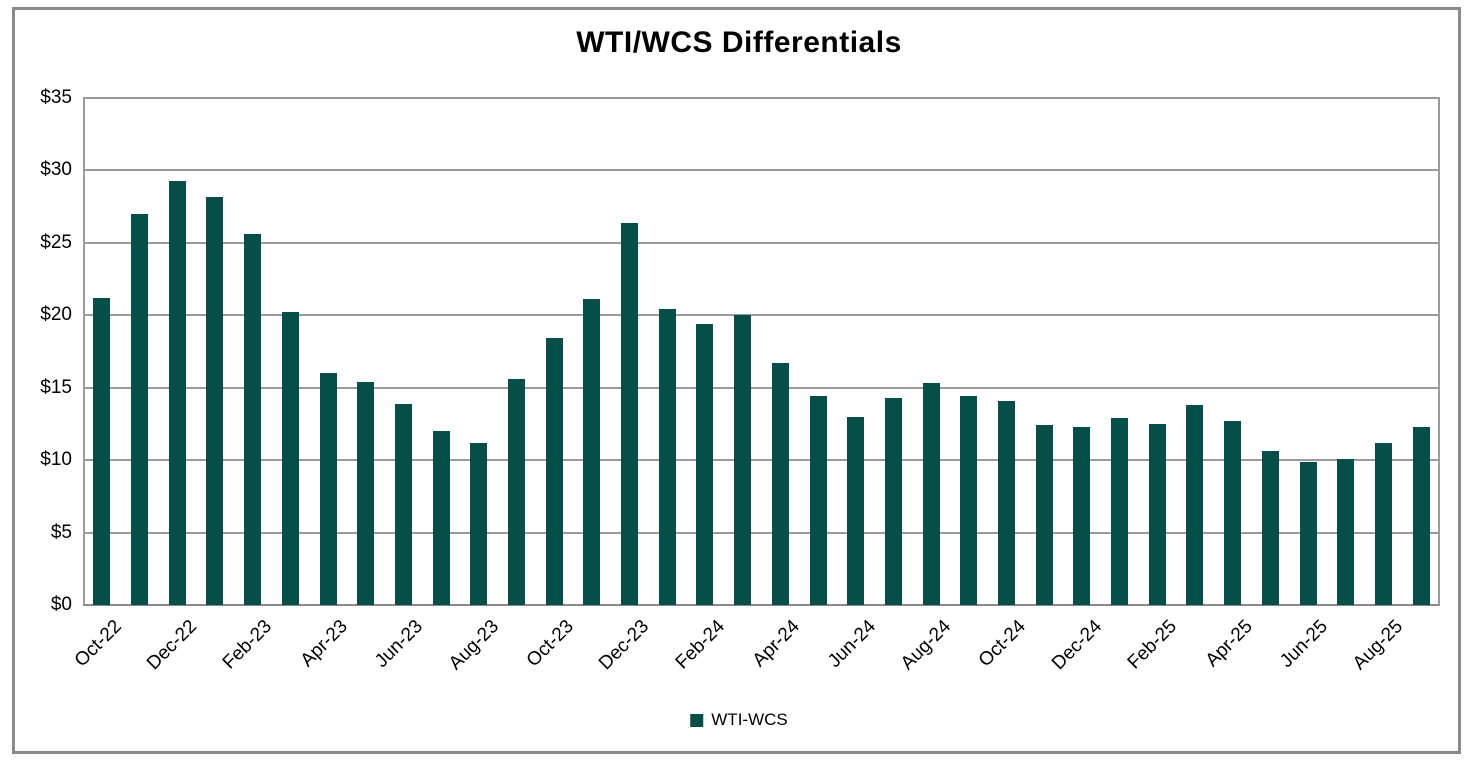  I want to click on y-axis-tick-label: $5, so click(61, 532).